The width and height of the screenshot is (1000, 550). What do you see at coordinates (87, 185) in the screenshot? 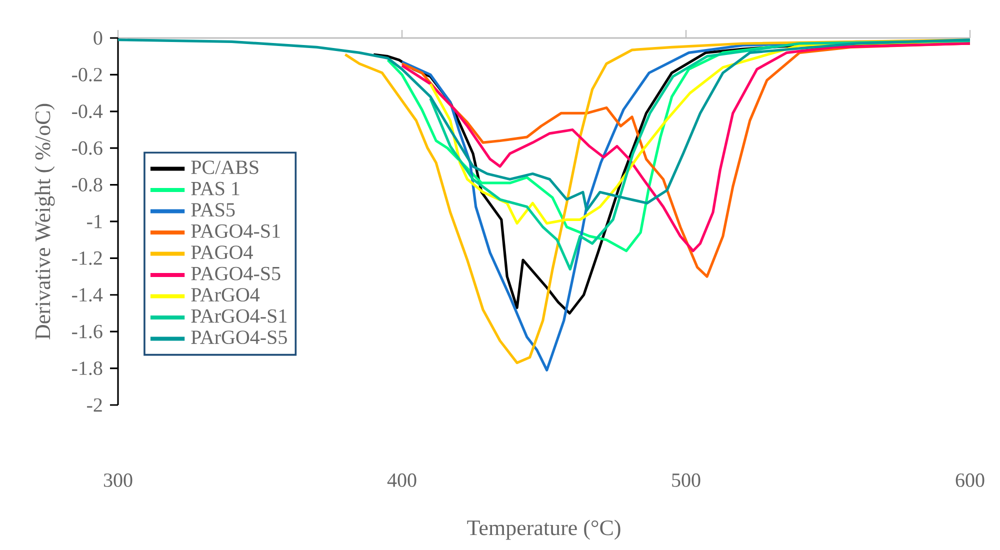
I see `y-tick-label: -0.8` at bounding box center [87, 185].